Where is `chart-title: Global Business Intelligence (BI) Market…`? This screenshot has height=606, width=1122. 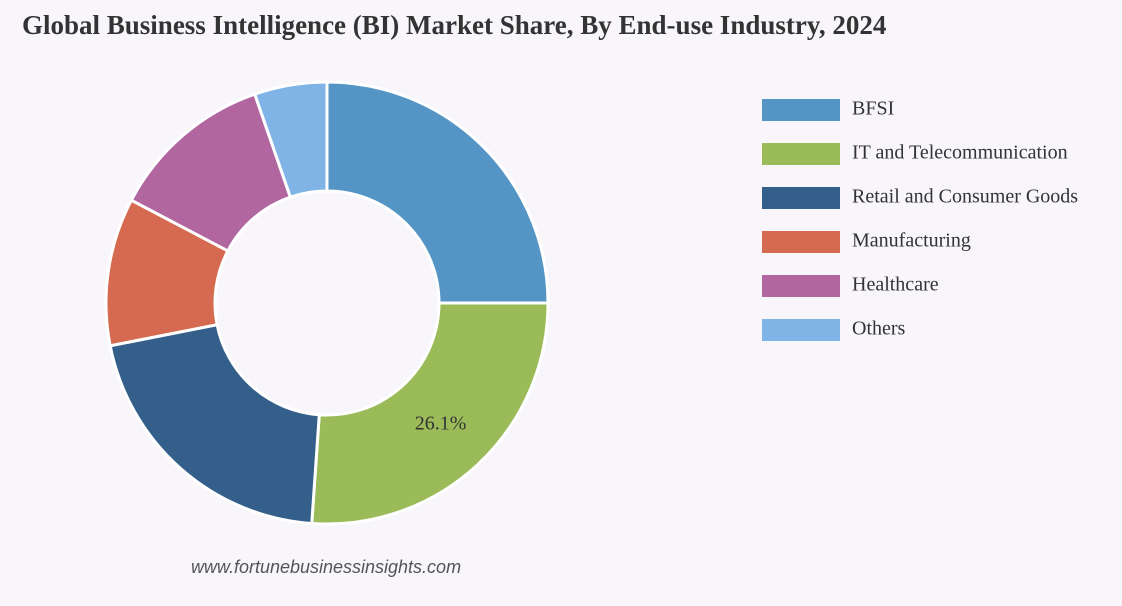
chart-title: Global Business Intelligence (BI) Market… is located at coordinates (454, 25).